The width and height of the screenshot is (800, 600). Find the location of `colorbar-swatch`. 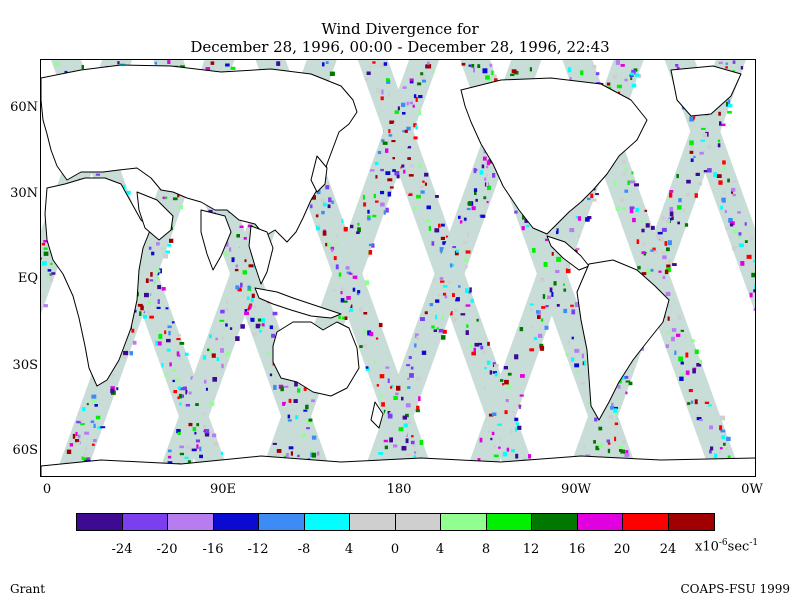

colorbar-swatch is located at coordinates (600, 522).